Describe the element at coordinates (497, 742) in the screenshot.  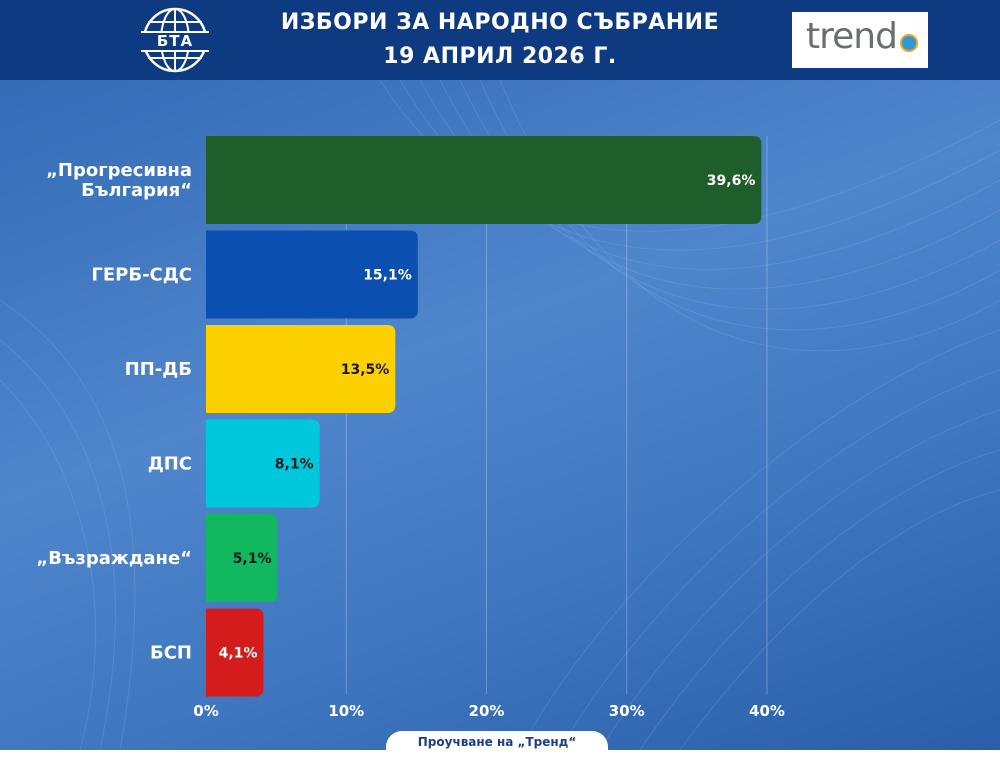
I see `source-note: Проучване на „Тренд“` at that location.